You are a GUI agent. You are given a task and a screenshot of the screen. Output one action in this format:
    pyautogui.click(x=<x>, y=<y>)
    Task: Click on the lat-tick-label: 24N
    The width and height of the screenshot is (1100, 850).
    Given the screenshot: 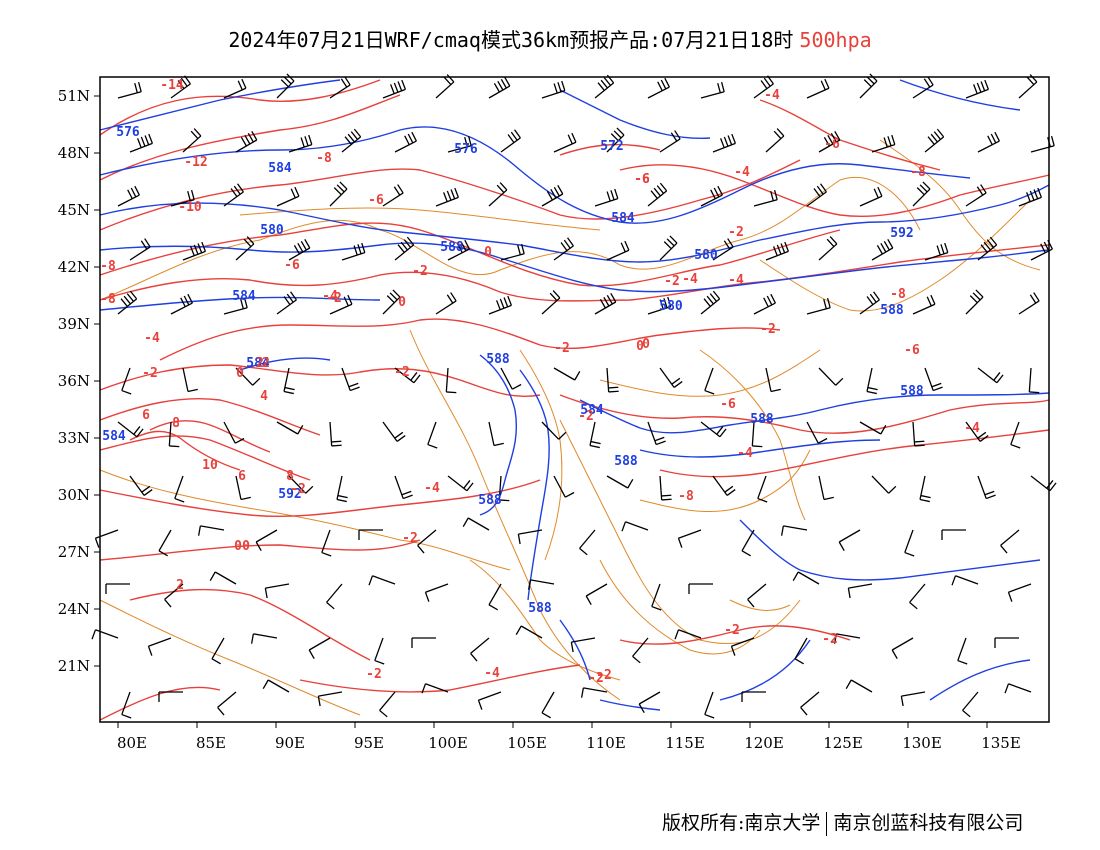 What is the action you would take?
    pyautogui.click(x=74, y=609)
    